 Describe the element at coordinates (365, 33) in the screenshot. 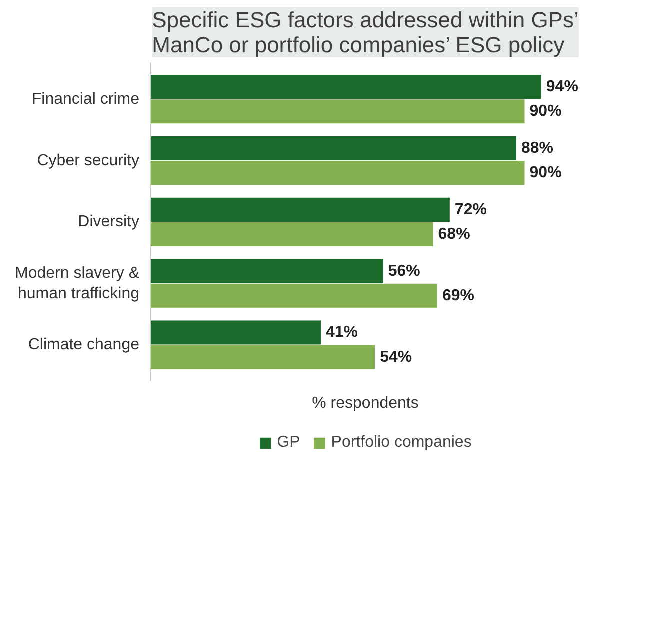

I see `chart-title: Specific ESG factors addressed within GPs’ ManCo or portfolio companies’ ESG policy` at that location.